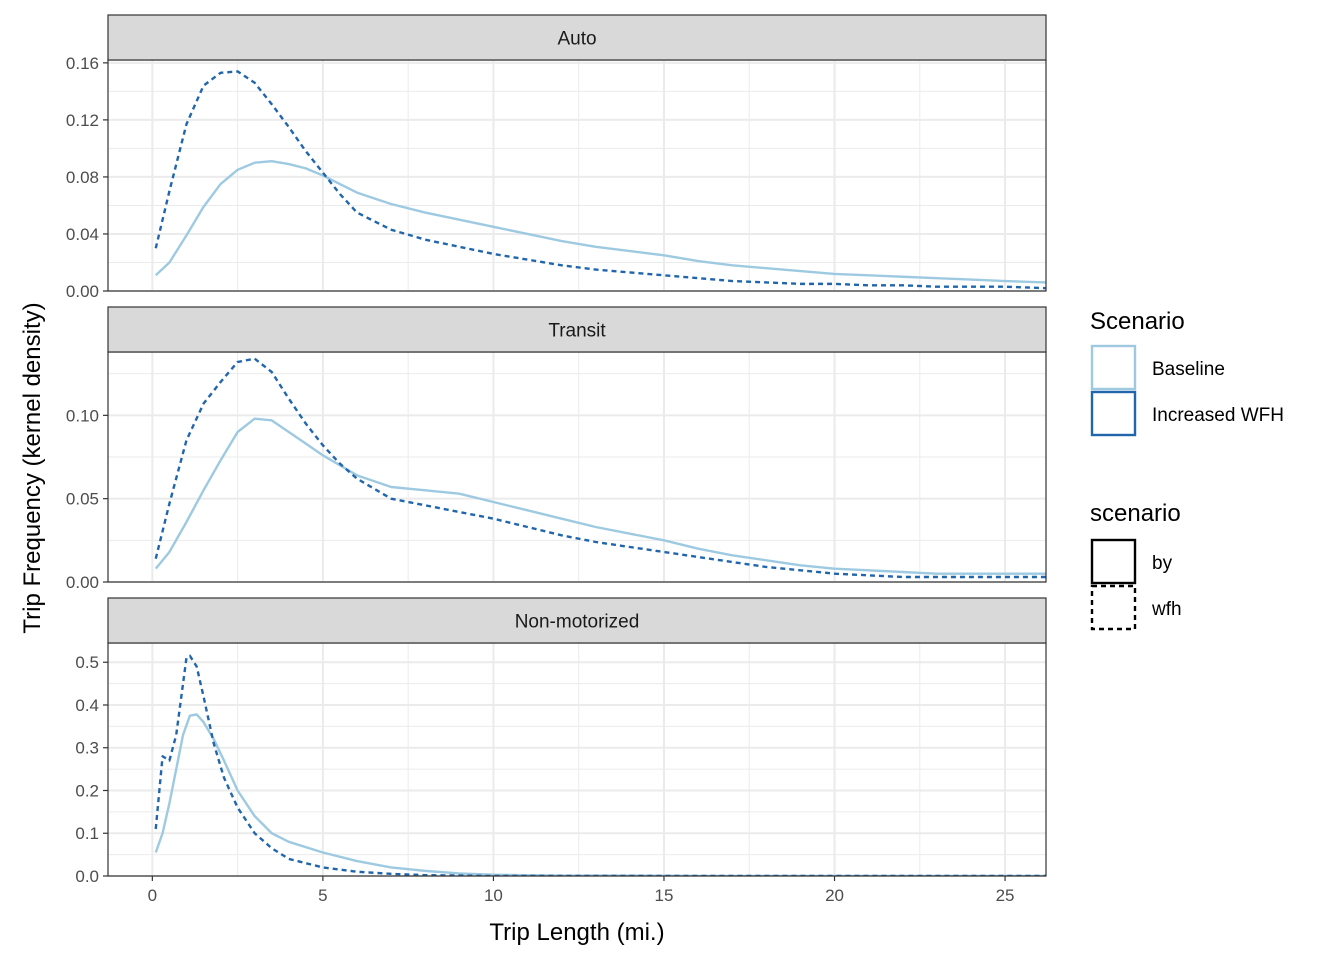 This screenshot has width=1344, height=960. Describe the element at coordinates (1135, 513) in the screenshot. I see `legend-title: scenario` at that location.